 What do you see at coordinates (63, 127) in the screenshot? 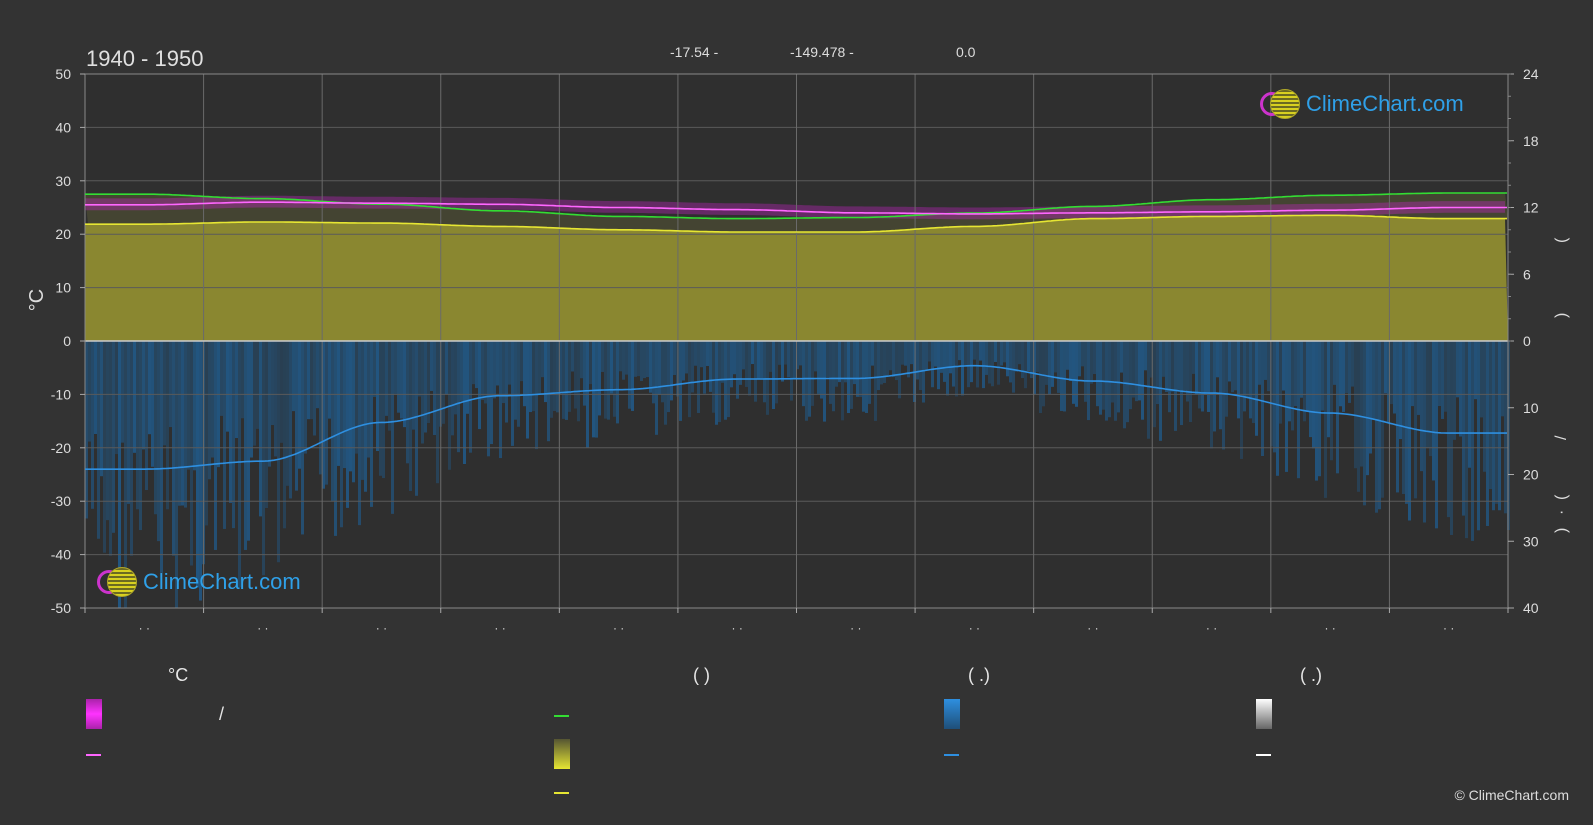
I see `left-tick-label: 40` at bounding box center [63, 127].